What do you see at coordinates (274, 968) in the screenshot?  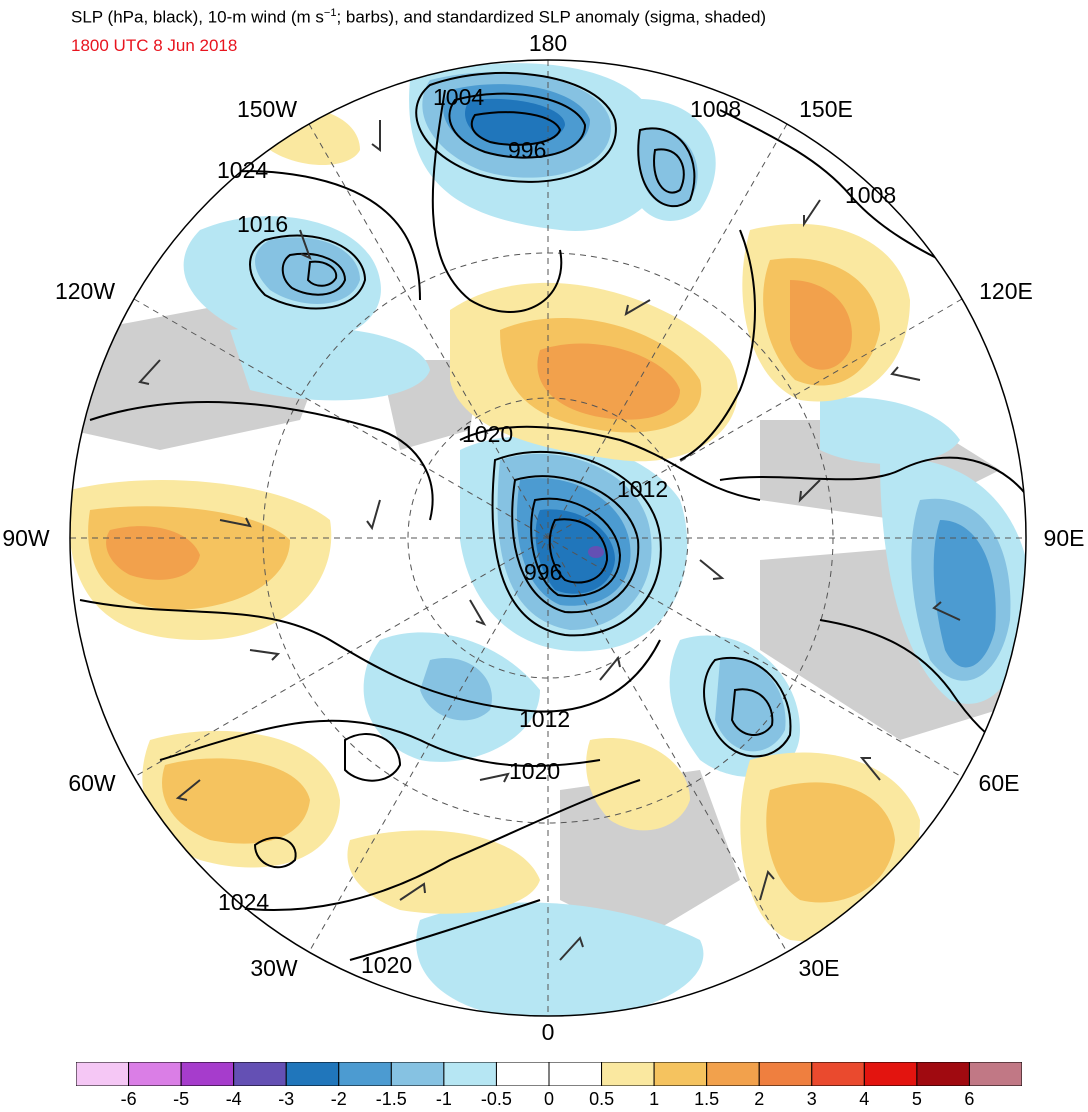 I see `longitude-label: 30W` at bounding box center [274, 968].